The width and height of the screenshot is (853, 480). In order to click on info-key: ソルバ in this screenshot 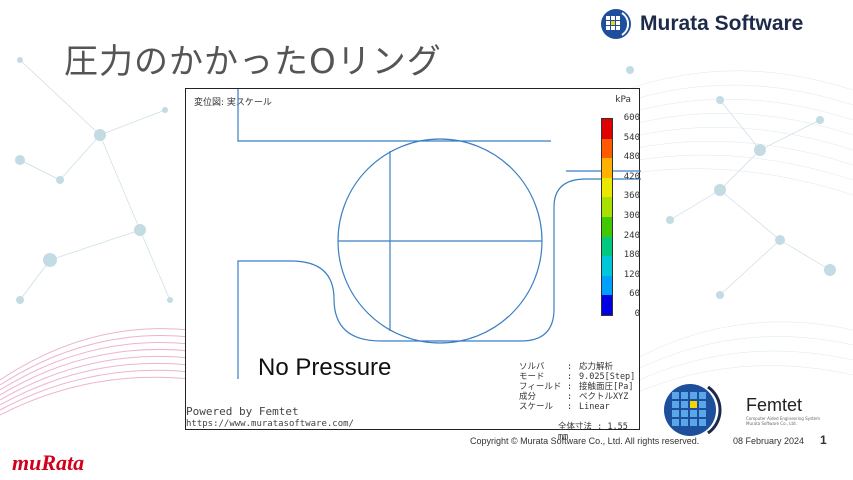, I will do `click(532, 367)`.